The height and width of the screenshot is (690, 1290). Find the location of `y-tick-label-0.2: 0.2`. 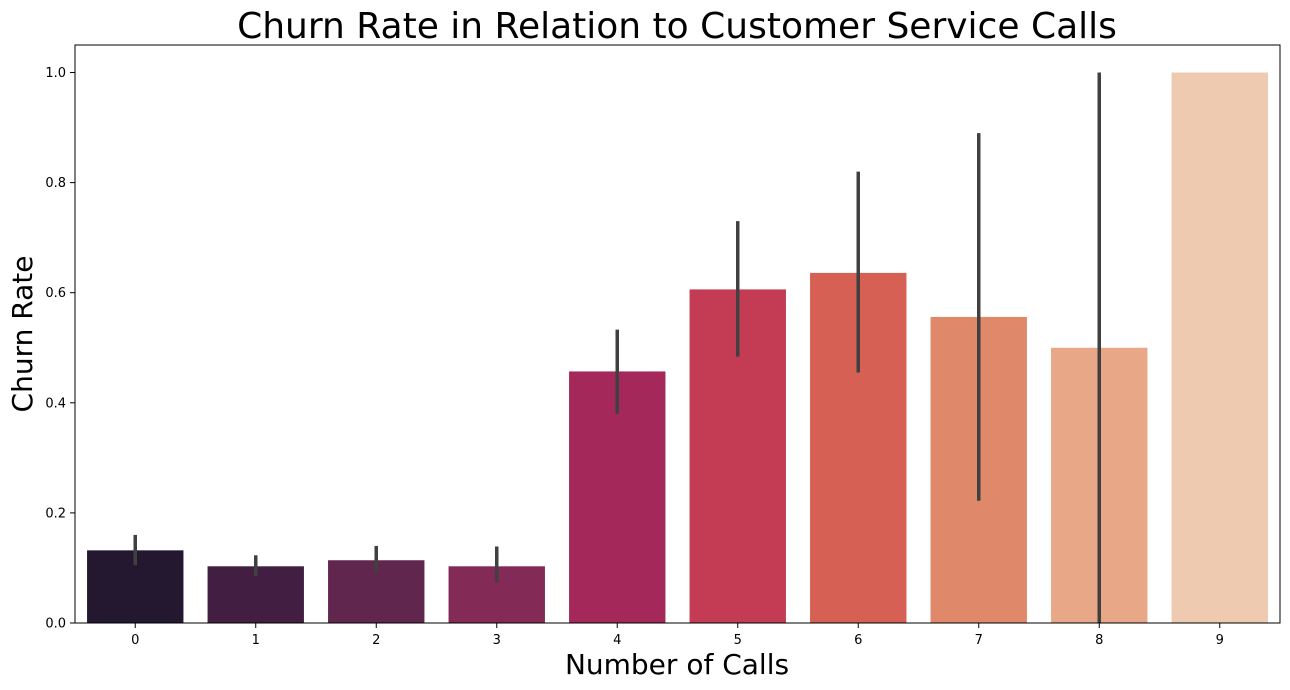

y-tick-label-0.2: 0.2 is located at coordinates (55, 513).